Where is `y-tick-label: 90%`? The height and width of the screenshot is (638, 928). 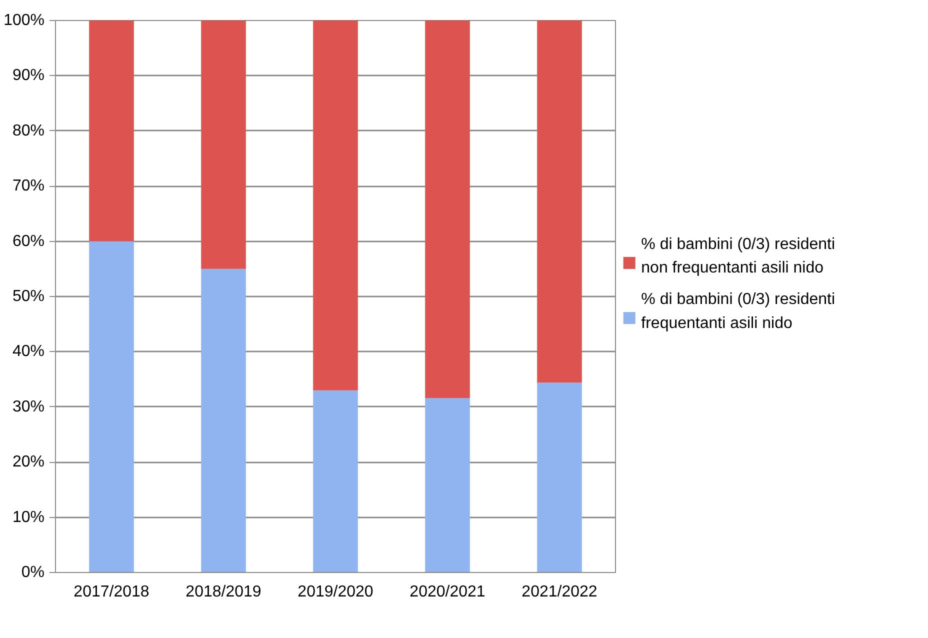
y-tick-label: 90% is located at coordinates (28, 75).